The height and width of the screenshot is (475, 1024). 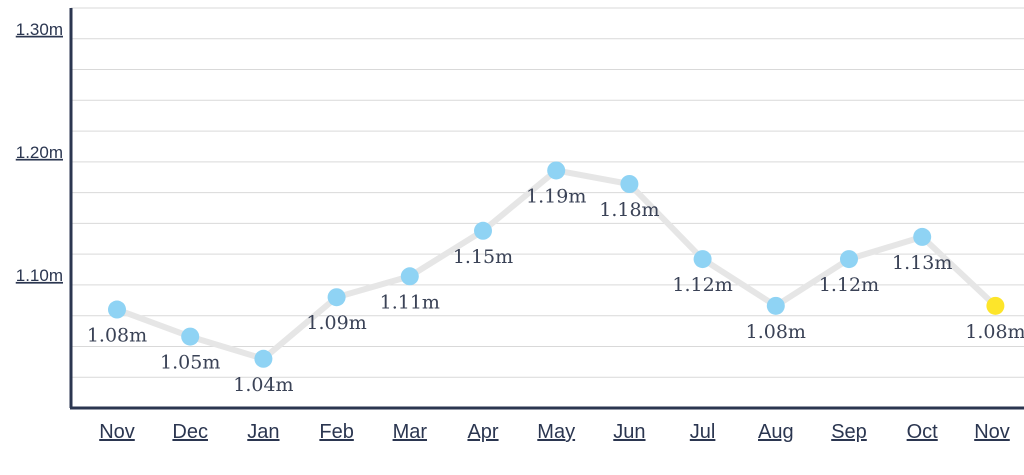 I want to click on x-tick-label: Aug, so click(x=776, y=432).